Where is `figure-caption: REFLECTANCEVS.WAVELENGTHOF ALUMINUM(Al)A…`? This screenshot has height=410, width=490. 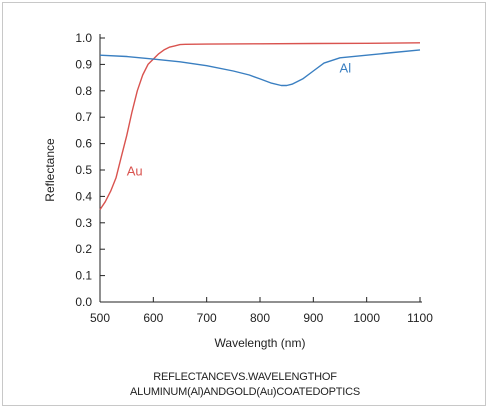
figure-caption: REFLECTANCEVS.WAVELENGTHOF ALUMINUM(Al)A… is located at coordinates (245, 385).